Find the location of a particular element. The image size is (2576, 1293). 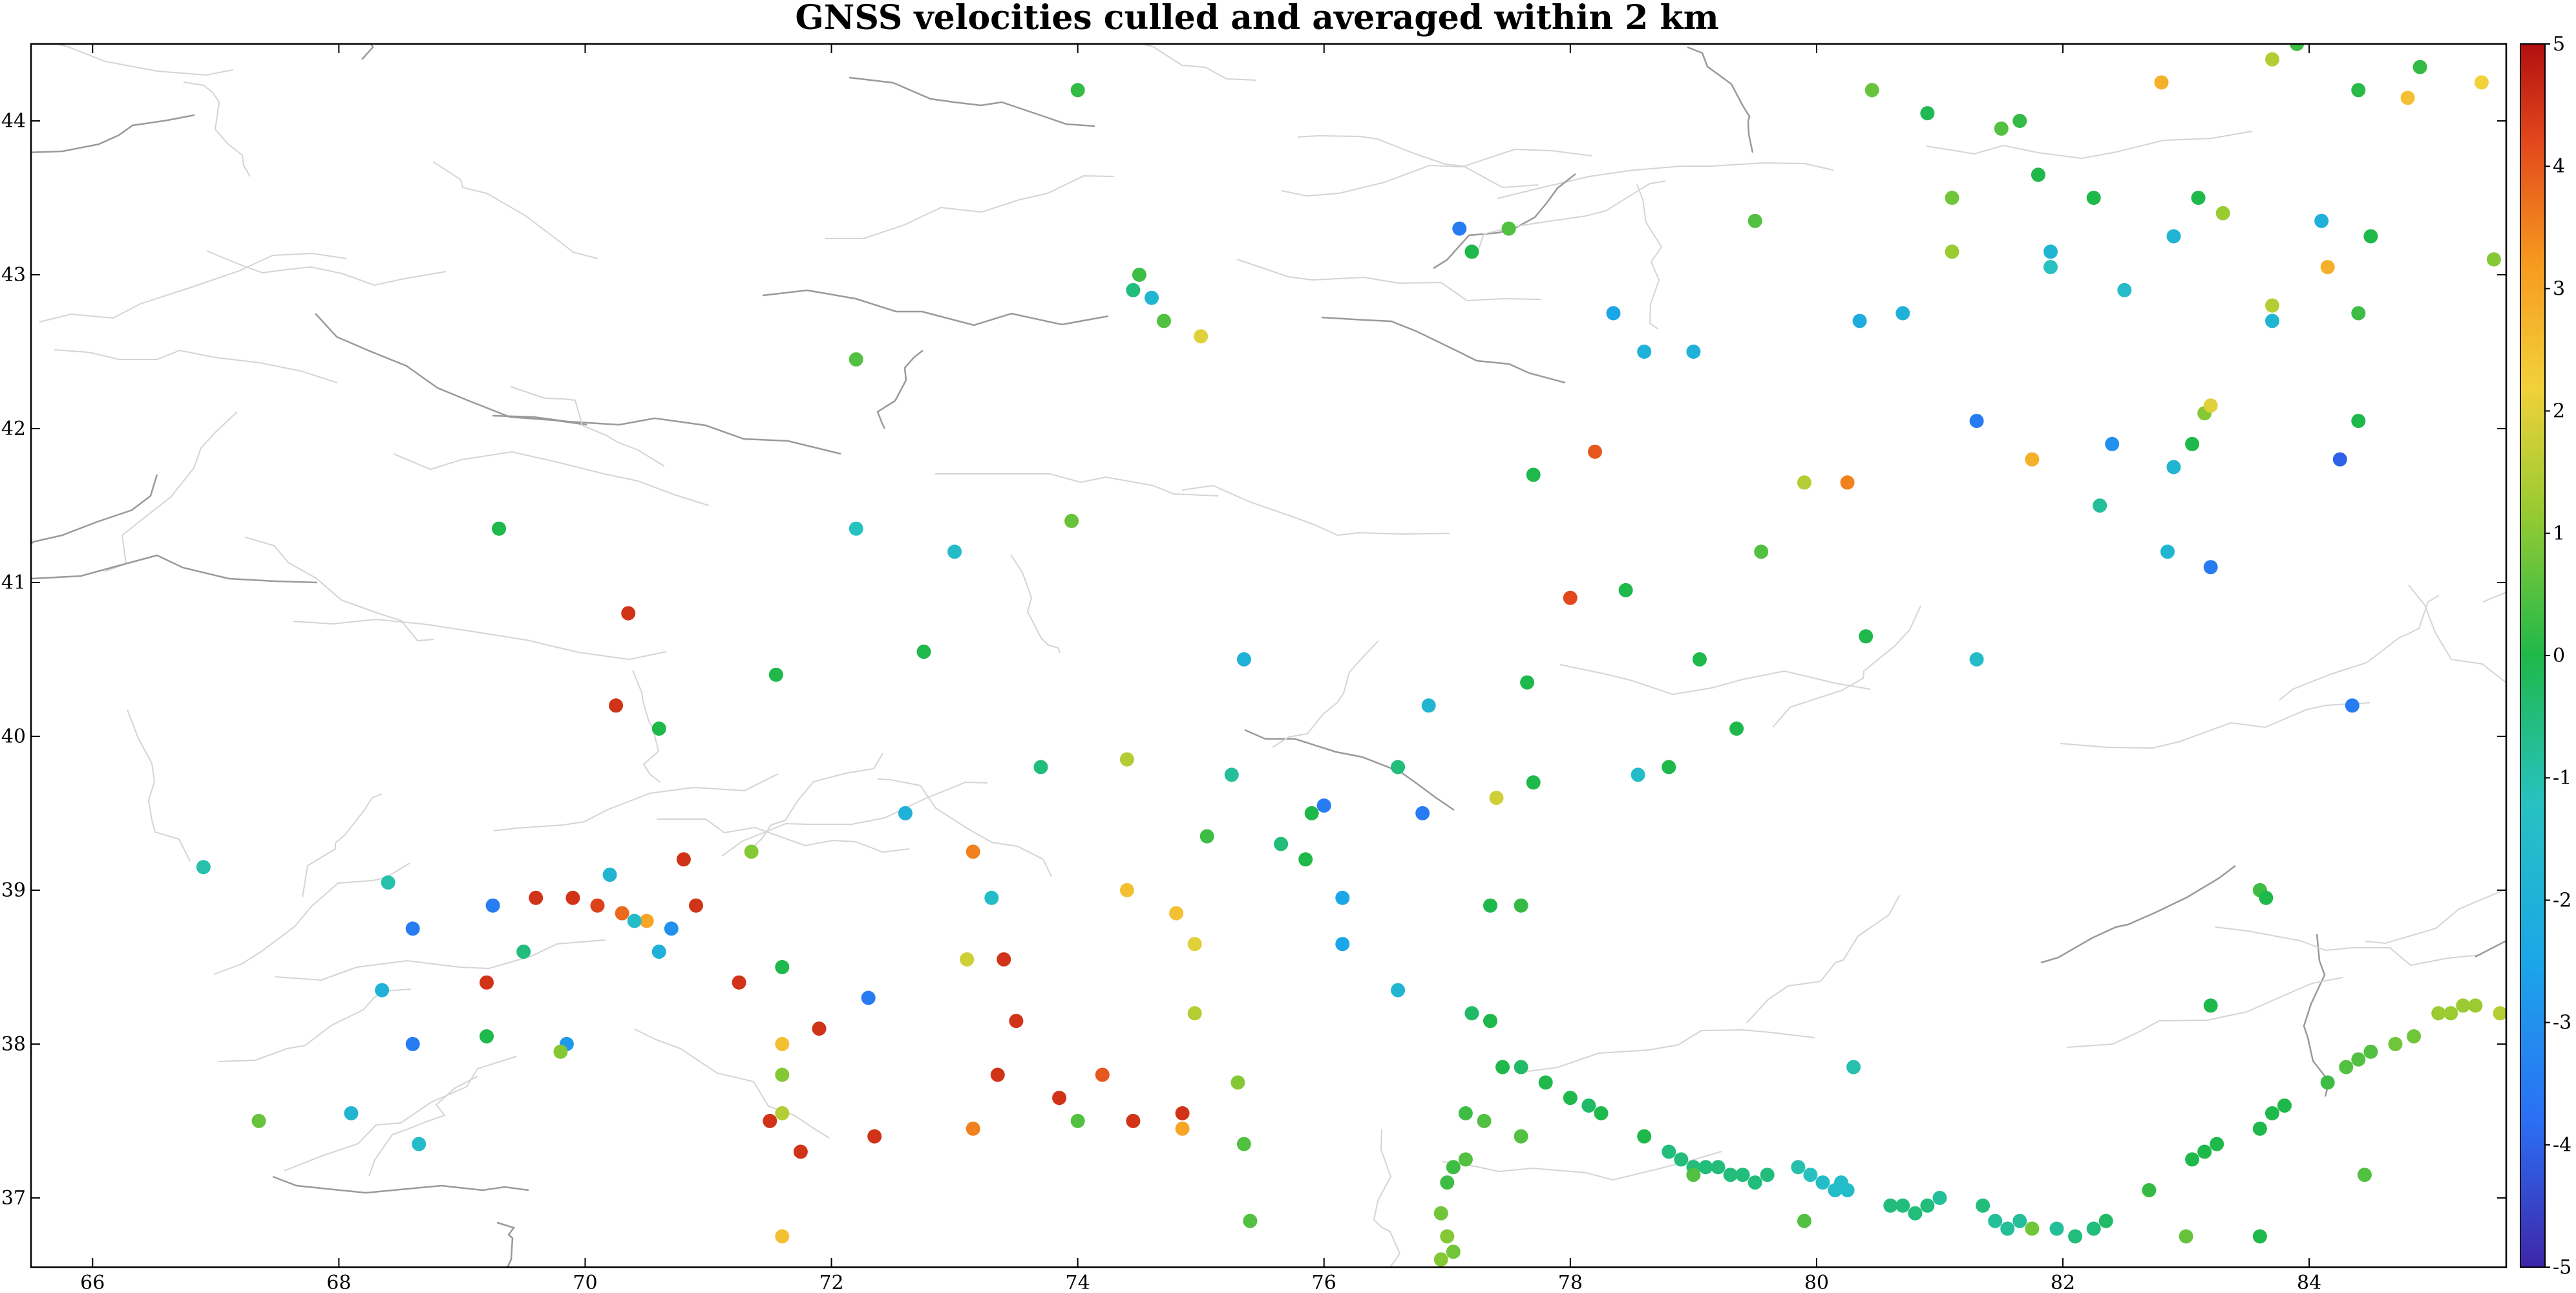

y-tick-label: 40 is located at coordinates (13, 736).